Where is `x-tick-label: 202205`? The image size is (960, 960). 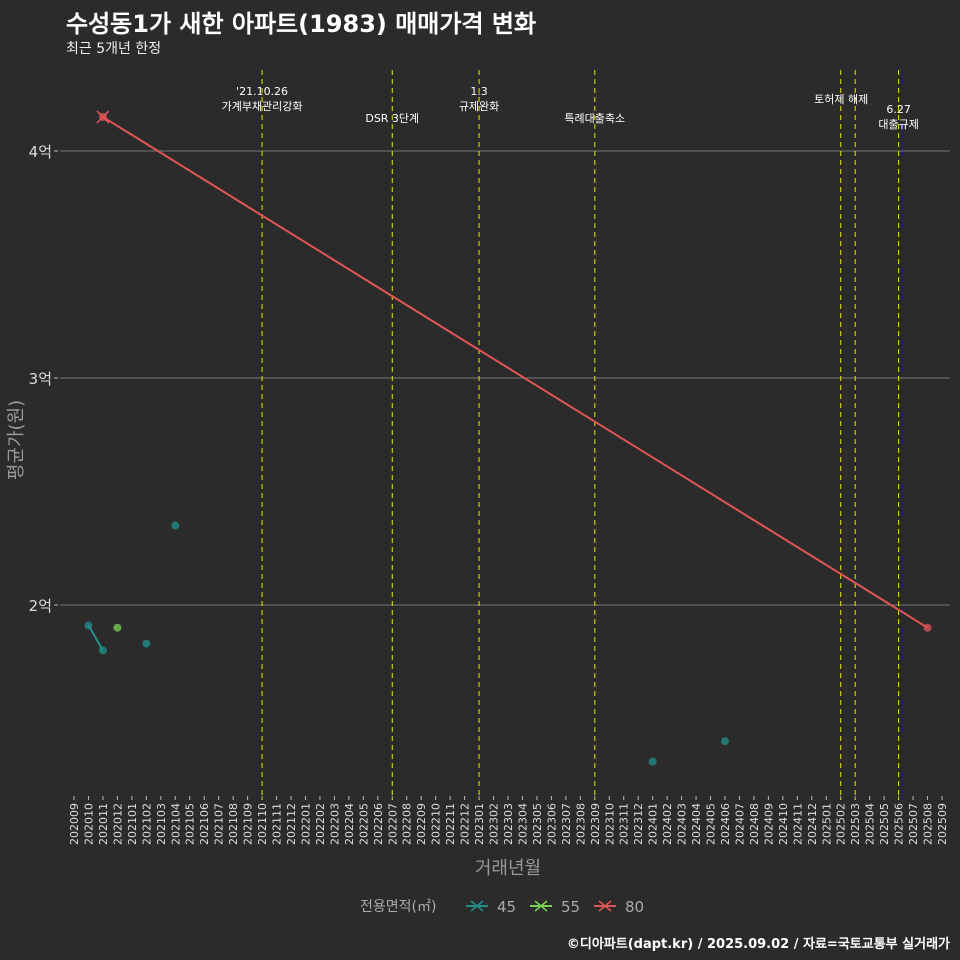 x-tick-label: 202205 is located at coordinates (363, 824).